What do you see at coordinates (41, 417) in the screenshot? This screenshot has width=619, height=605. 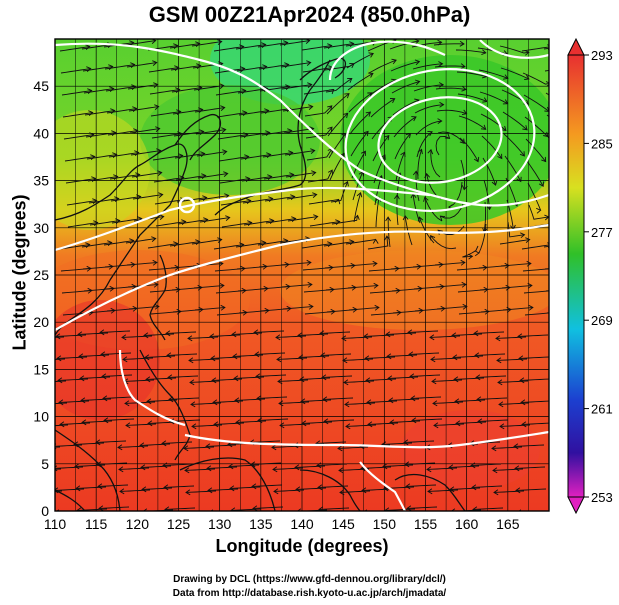 I see `y-tick-label: 10` at bounding box center [41, 417].